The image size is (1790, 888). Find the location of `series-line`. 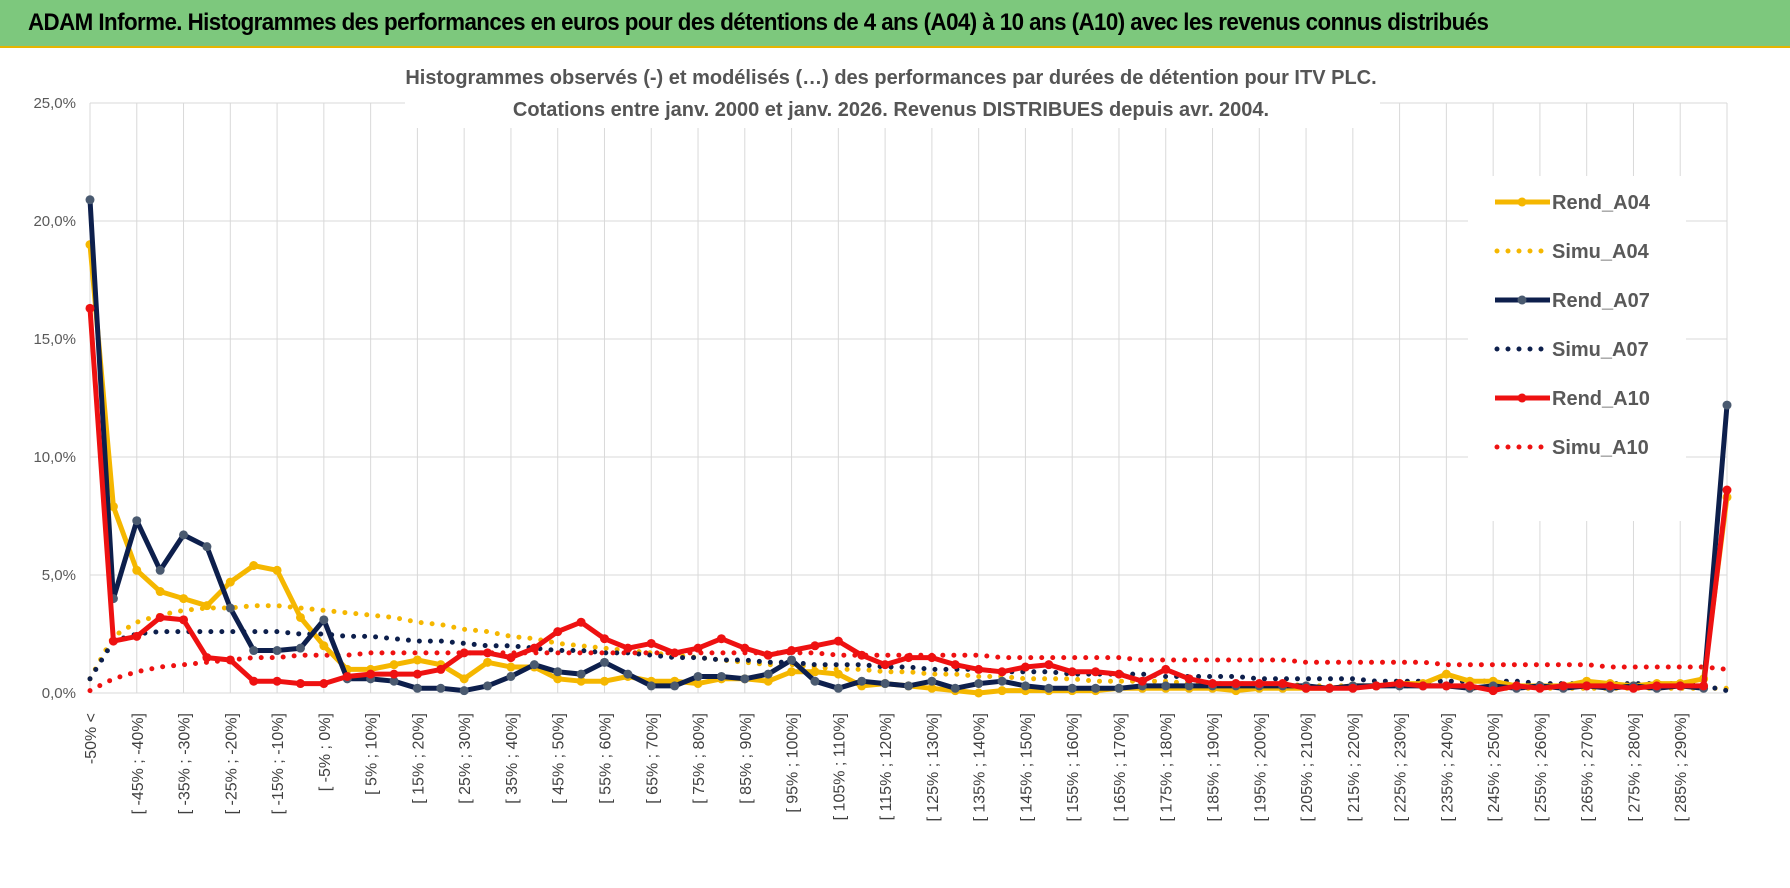

series-line is located at coordinates (908, 661).